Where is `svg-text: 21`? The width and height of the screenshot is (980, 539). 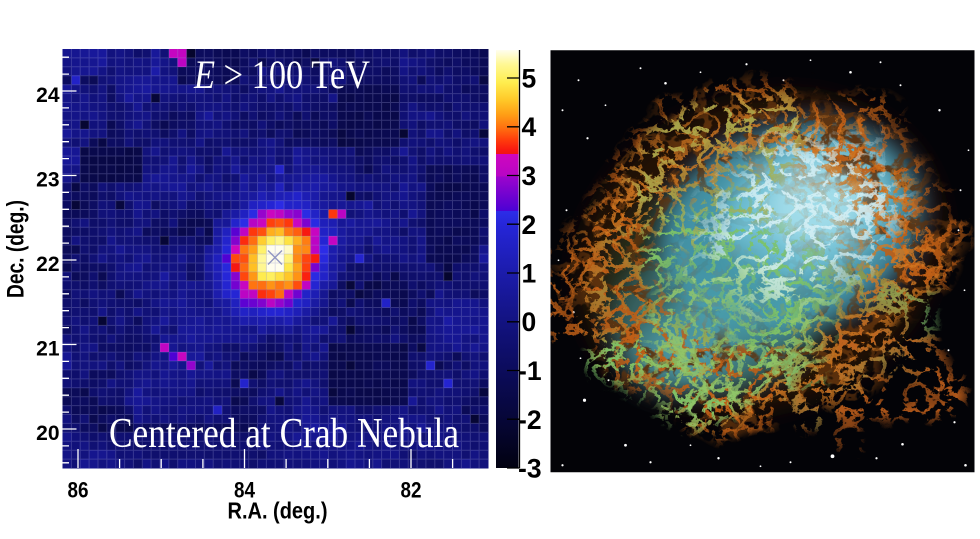 svg-text: 21 is located at coordinates (48, 349).